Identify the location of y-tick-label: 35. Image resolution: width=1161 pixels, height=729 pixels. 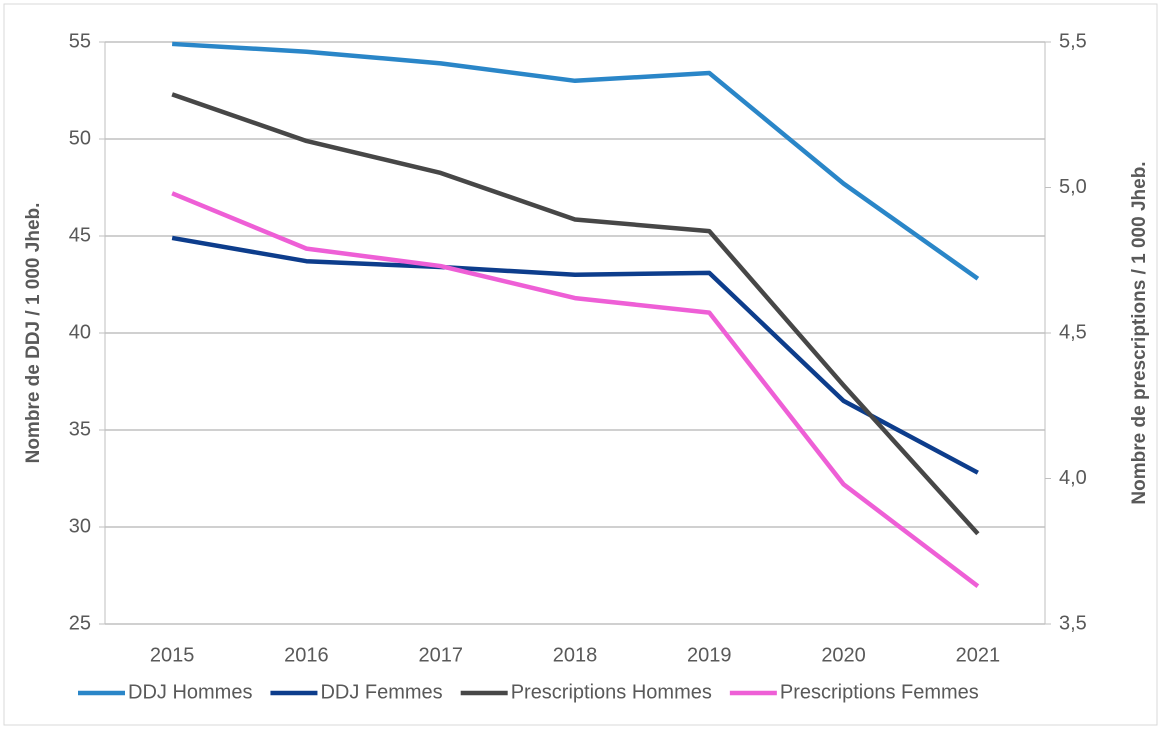
(80, 429).